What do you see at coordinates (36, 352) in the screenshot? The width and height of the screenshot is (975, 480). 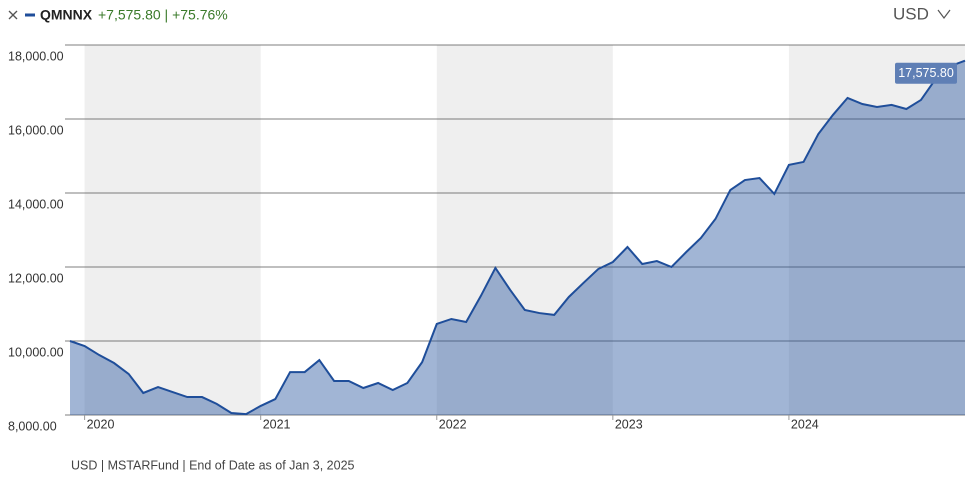 I see `y-tick-label: 10,000.00` at bounding box center [36, 352].